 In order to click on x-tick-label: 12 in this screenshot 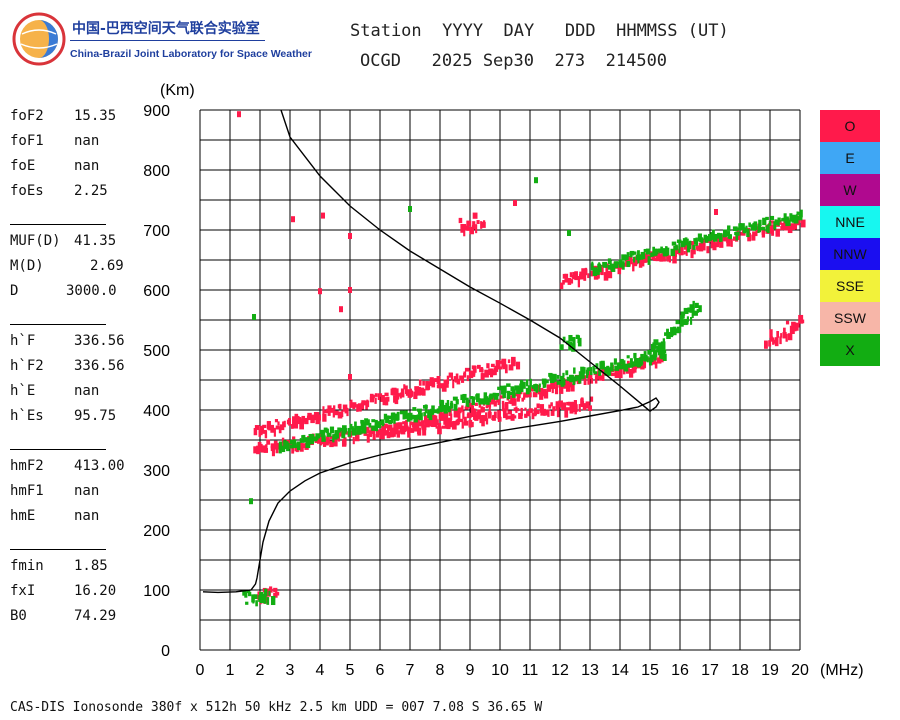, I will do `click(560, 670)`.